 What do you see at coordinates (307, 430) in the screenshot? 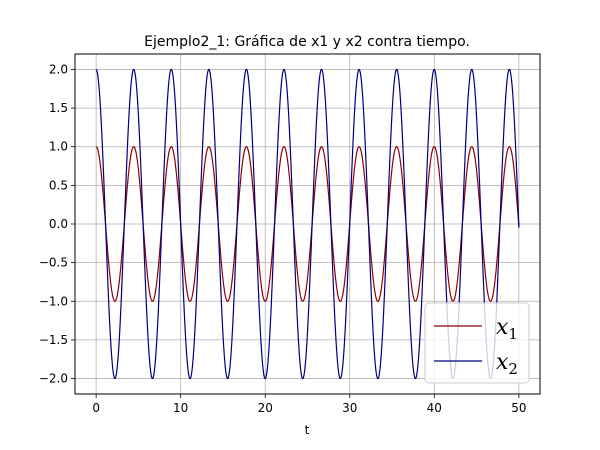
I see `x-axis-label: t` at bounding box center [307, 430].